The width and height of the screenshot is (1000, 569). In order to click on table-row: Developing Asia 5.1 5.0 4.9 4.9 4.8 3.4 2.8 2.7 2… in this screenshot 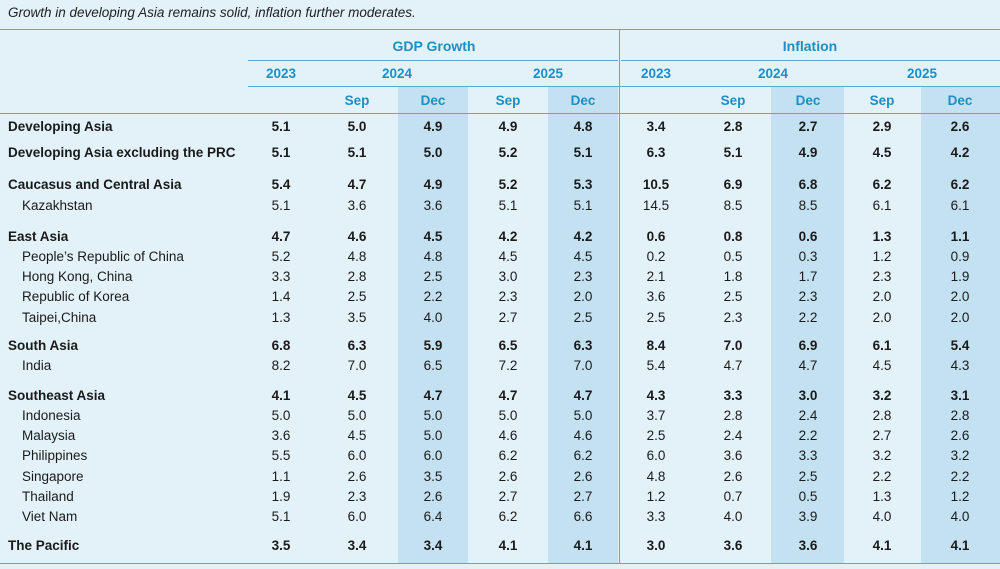, I will do `click(500, 127)`.